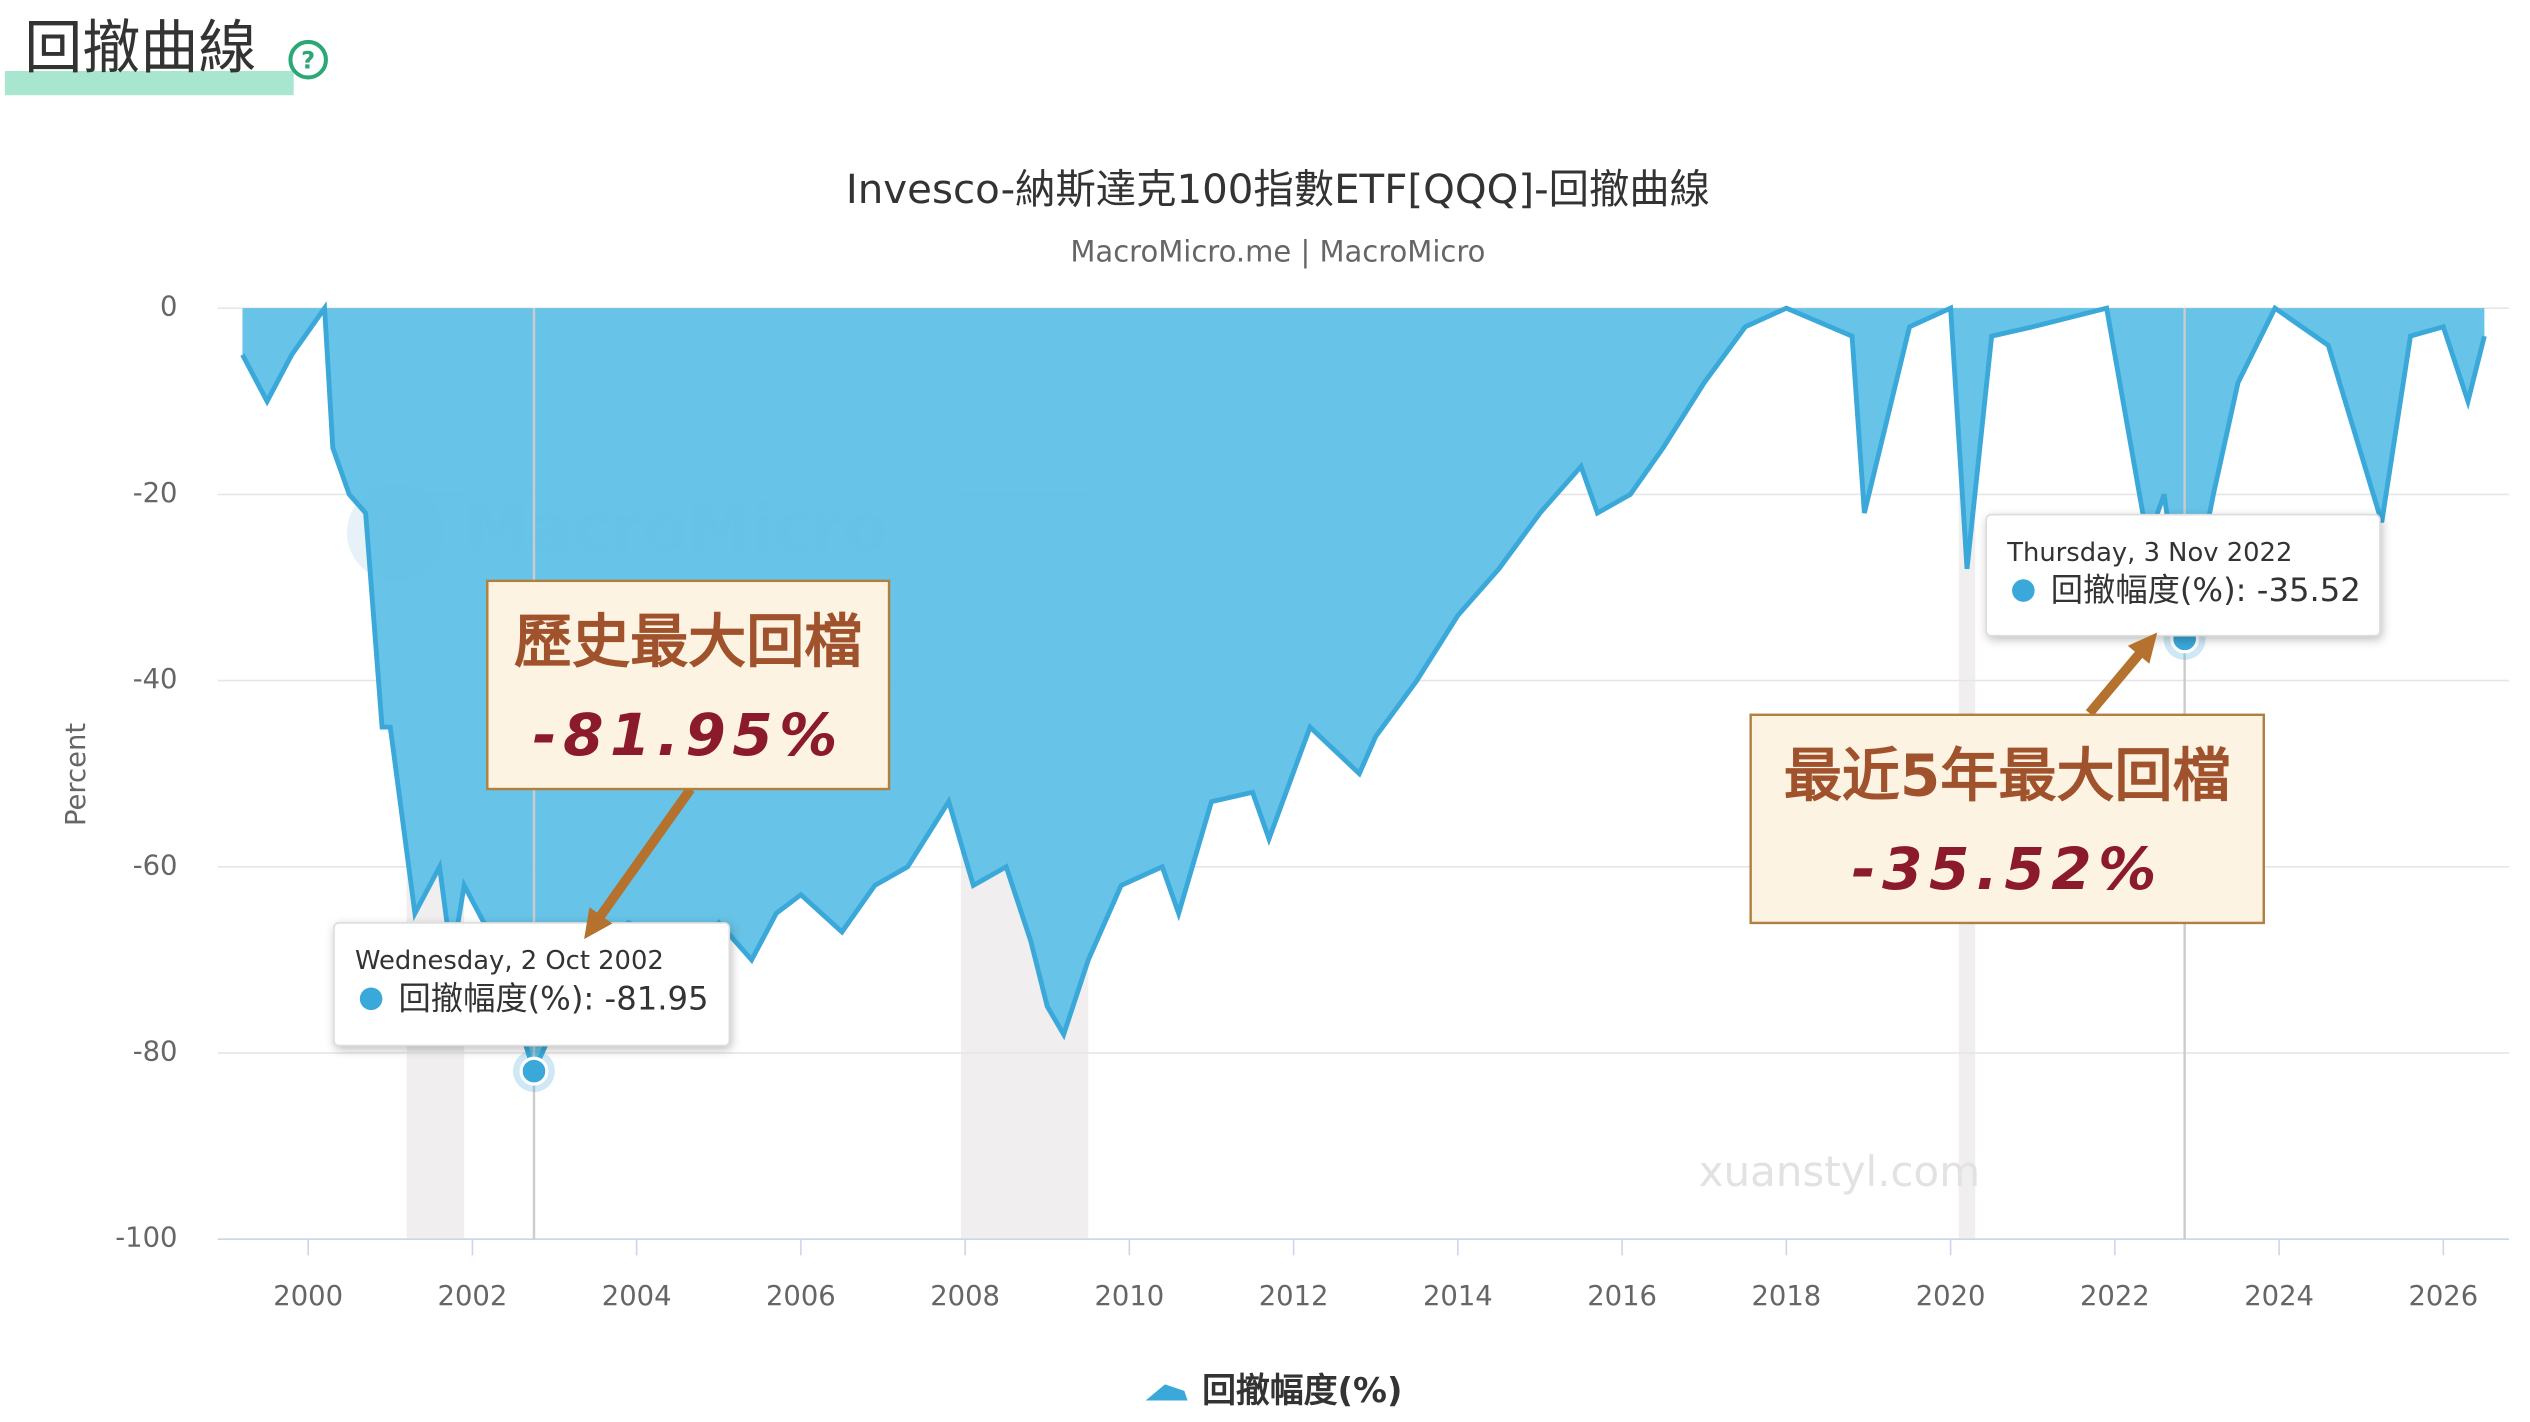  Describe the element at coordinates (2149, 553) in the screenshot. I see `tooltip-date: Thursday, 3 Nov 2022` at that location.